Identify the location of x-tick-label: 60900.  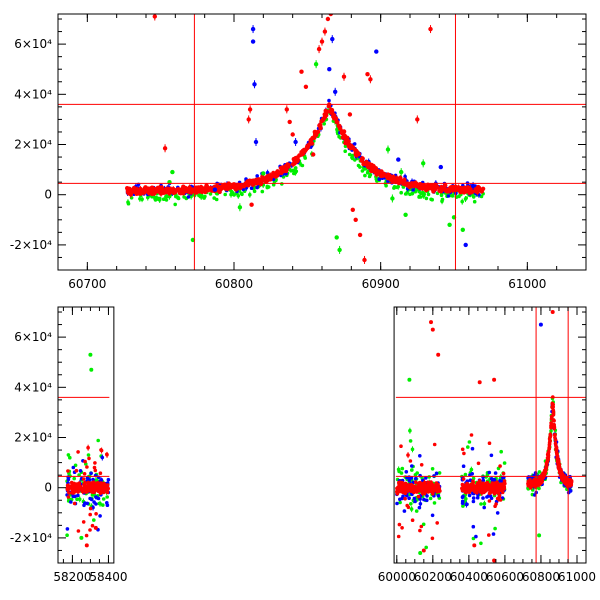
(381, 284).